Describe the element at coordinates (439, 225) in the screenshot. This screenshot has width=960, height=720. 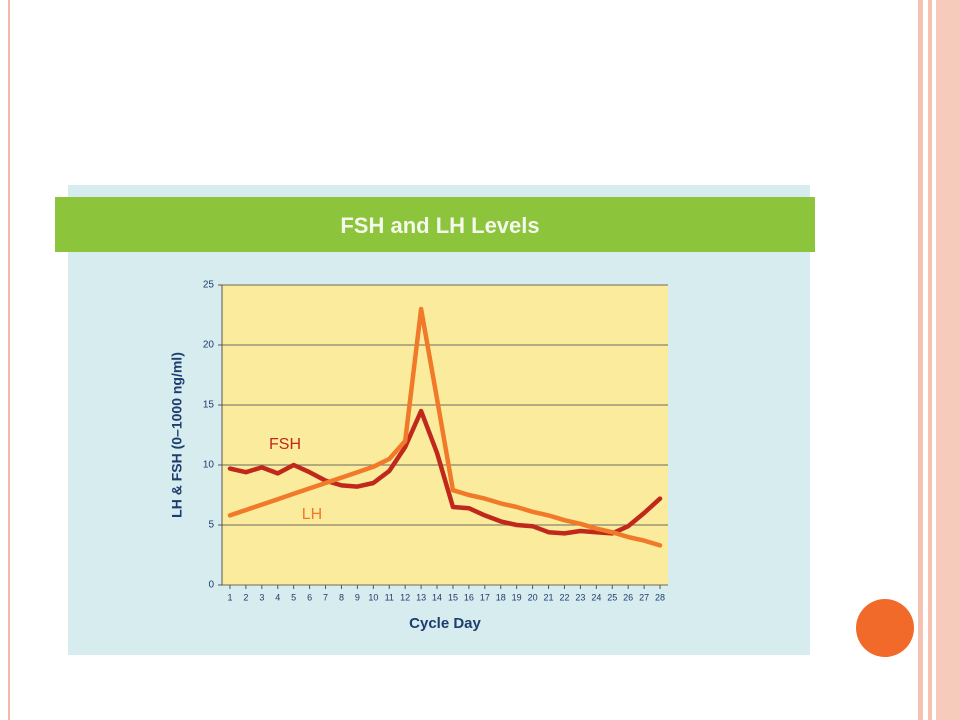
I see `chart-title: FSH and LH Levels` at that location.